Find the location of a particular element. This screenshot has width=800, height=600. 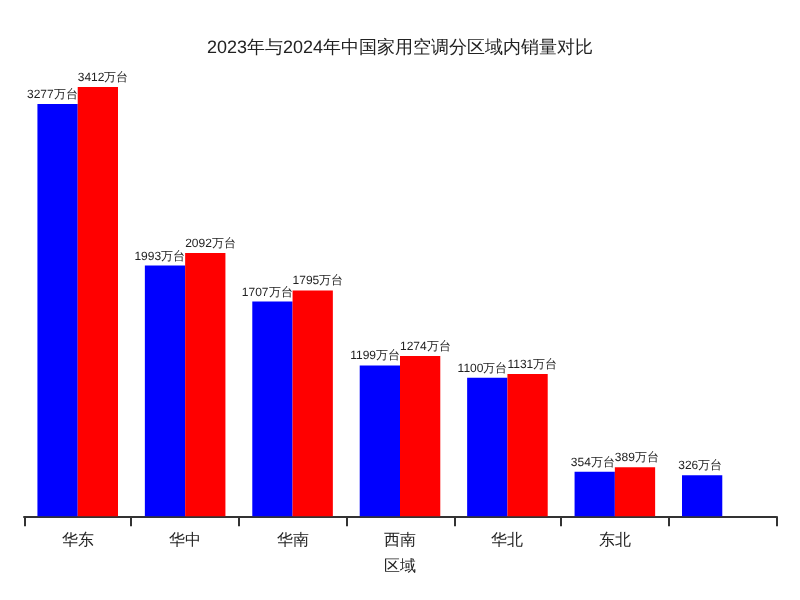

x-tick-label: 华中 is located at coordinates (185, 540).